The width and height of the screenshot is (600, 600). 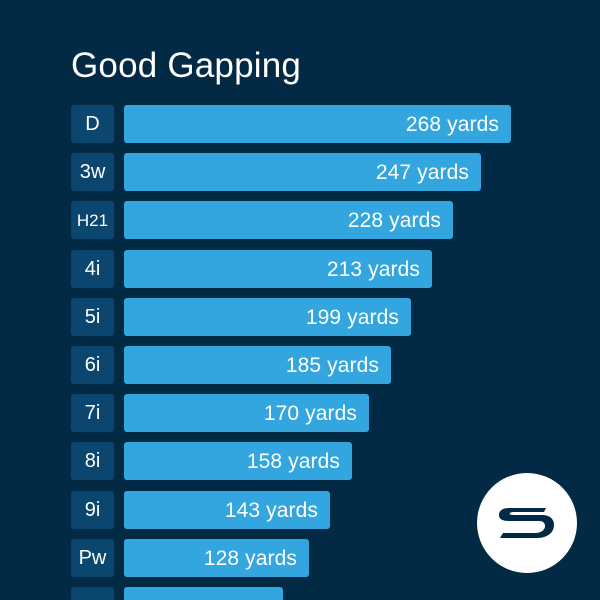 What do you see at coordinates (92, 461) in the screenshot?
I see `club-label: 8i` at bounding box center [92, 461].